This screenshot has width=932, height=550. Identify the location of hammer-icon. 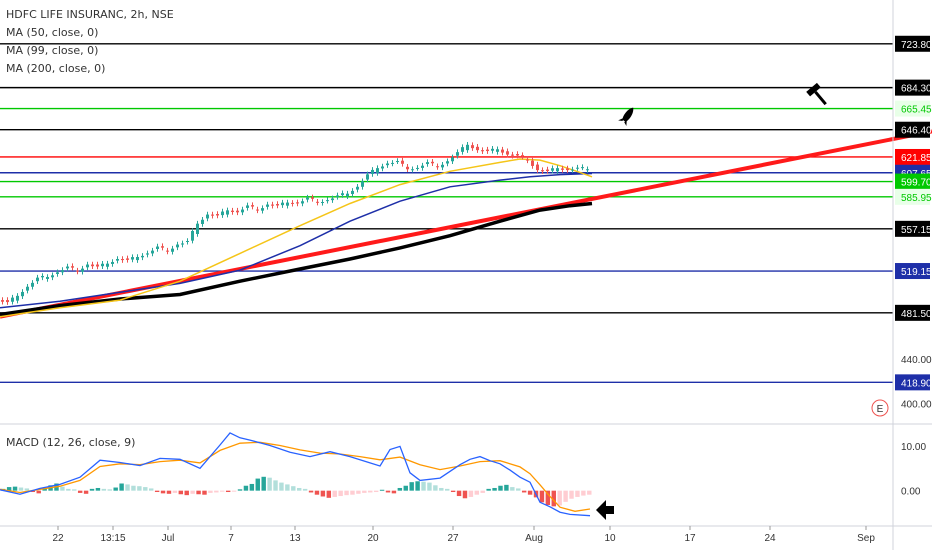
(816, 94).